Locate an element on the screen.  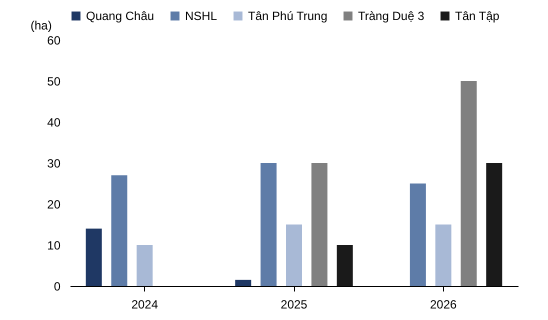
y-tick-label: 30 is located at coordinates (54, 163).